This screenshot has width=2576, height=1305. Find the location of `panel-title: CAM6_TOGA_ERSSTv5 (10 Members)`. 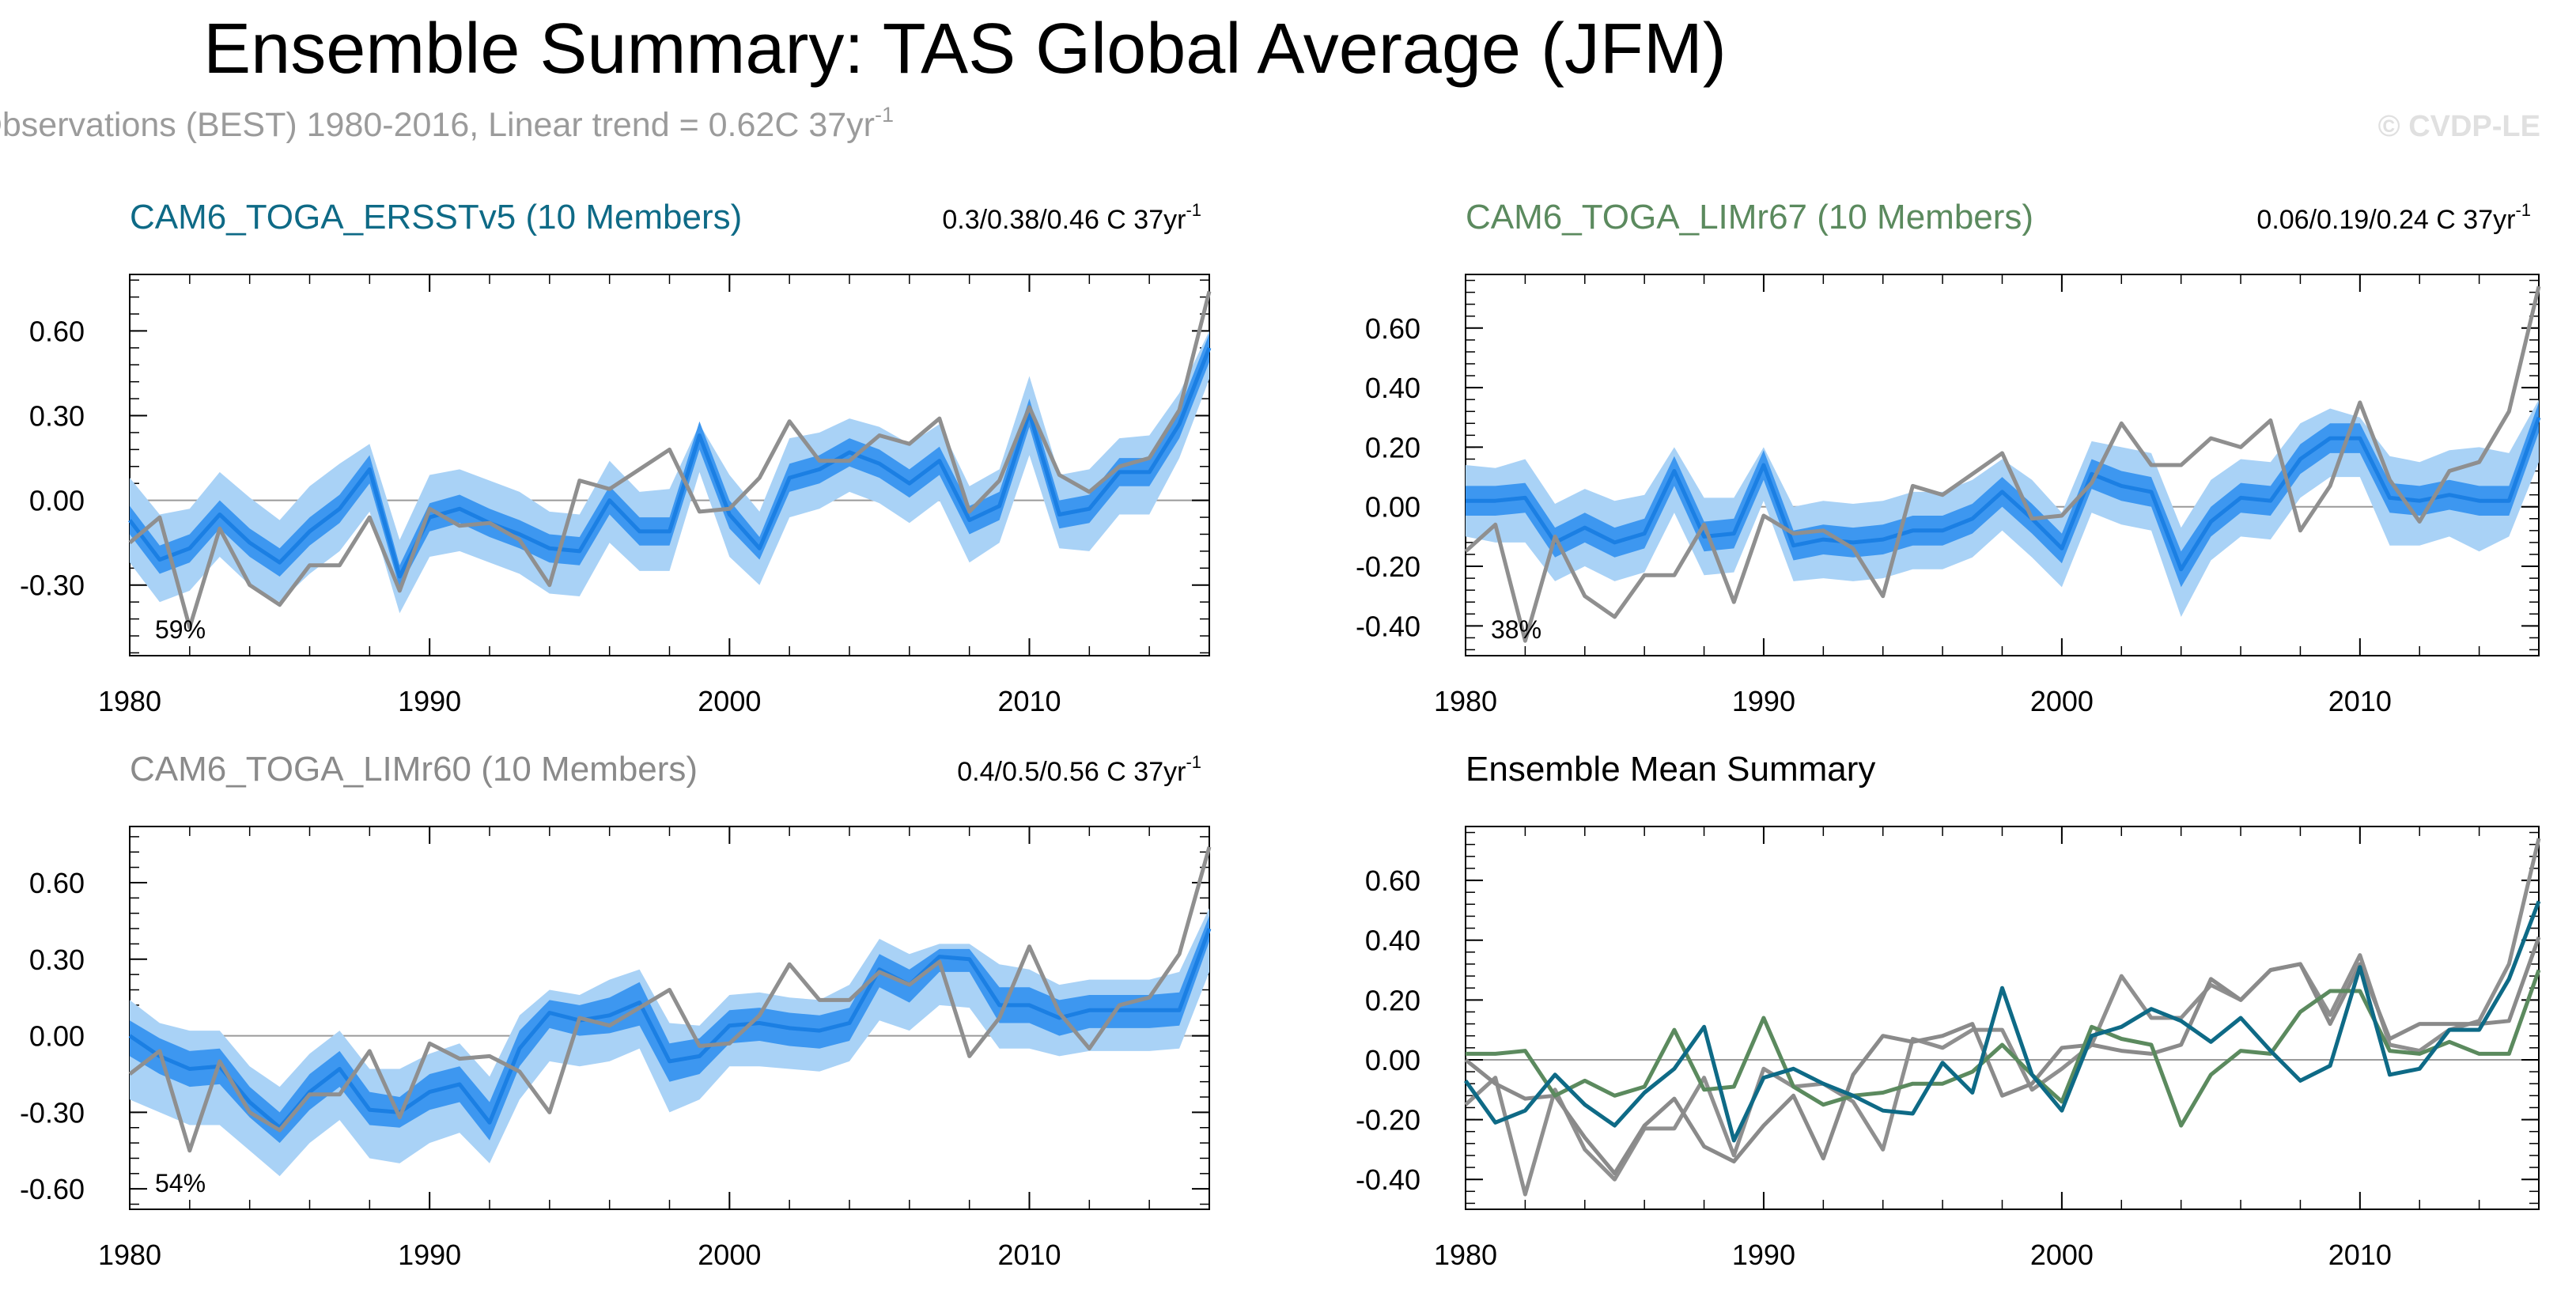

panel-title: CAM6_TOGA_ERSSTv5 (10 Members) is located at coordinates (436, 217).